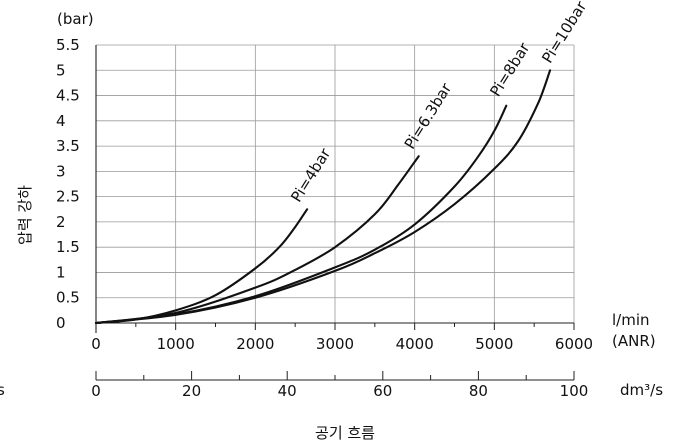 This screenshot has height=445, width=685. What do you see at coordinates (61, 70) in the screenshot?
I see `y-tick-label: 5` at bounding box center [61, 70].